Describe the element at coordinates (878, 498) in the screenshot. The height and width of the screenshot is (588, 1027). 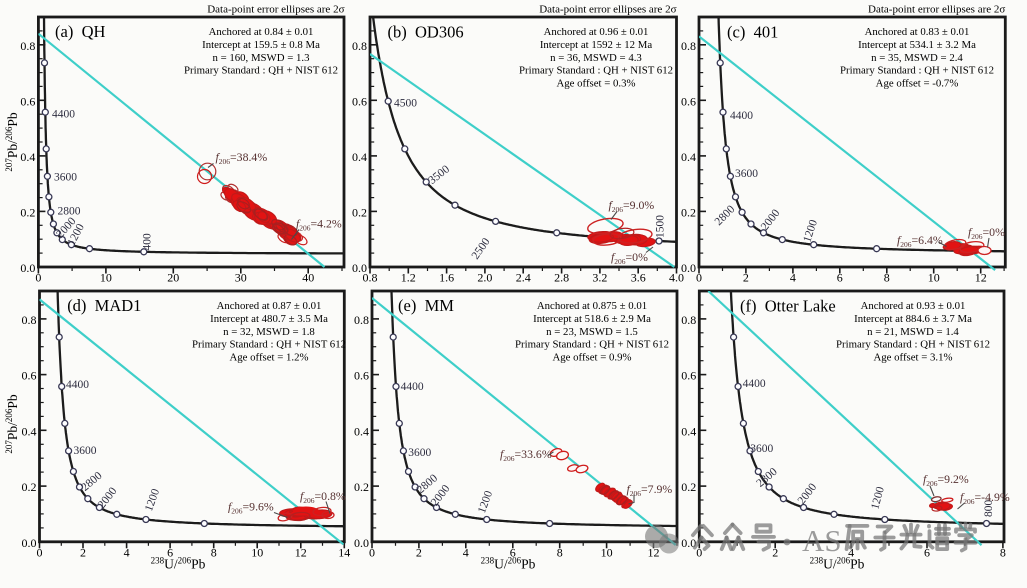
I see `svg-text: 1200` at that location.